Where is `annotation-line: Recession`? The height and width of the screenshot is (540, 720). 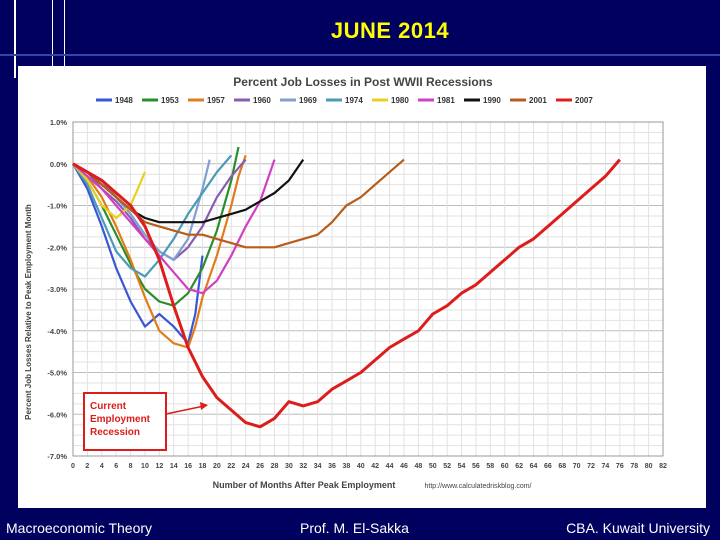 annotation-line: Recession is located at coordinates (115, 432).